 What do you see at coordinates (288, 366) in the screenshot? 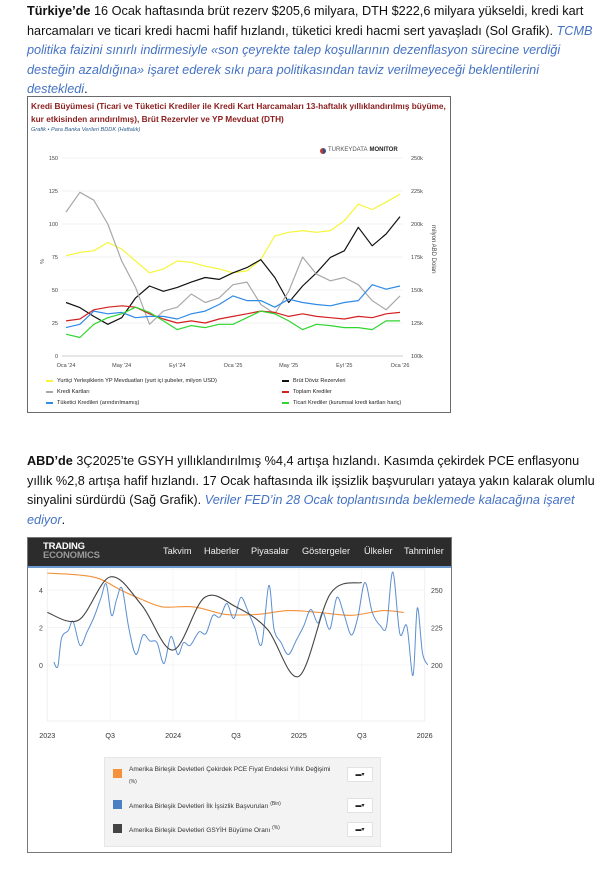
I see `x-tick-label: May '25` at bounding box center [288, 366].